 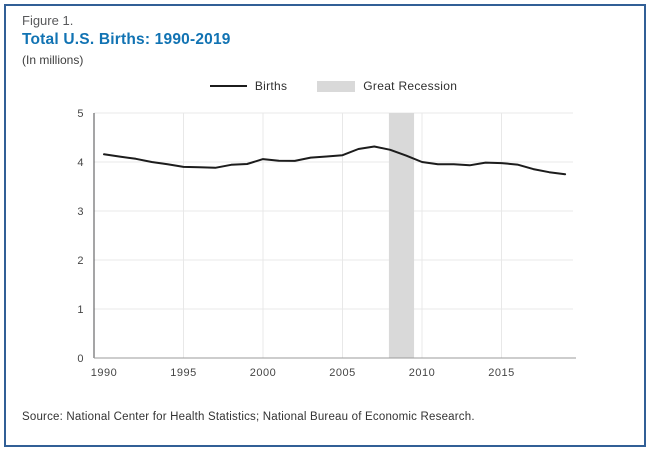 I want to click on y-tick-label: 1, so click(x=80, y=310).